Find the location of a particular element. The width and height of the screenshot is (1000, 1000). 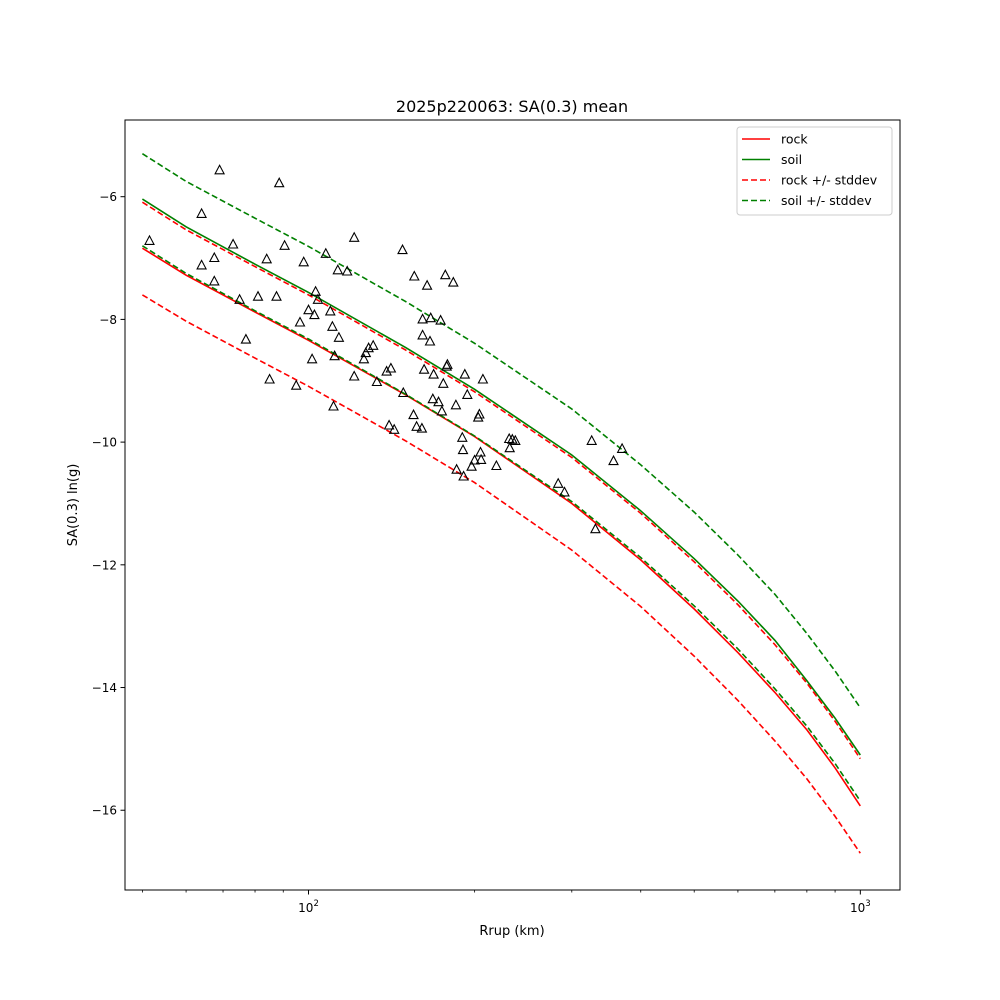

chart-title: 2025p220063: SA(0.3) mean is located at coordinates (512, 106).